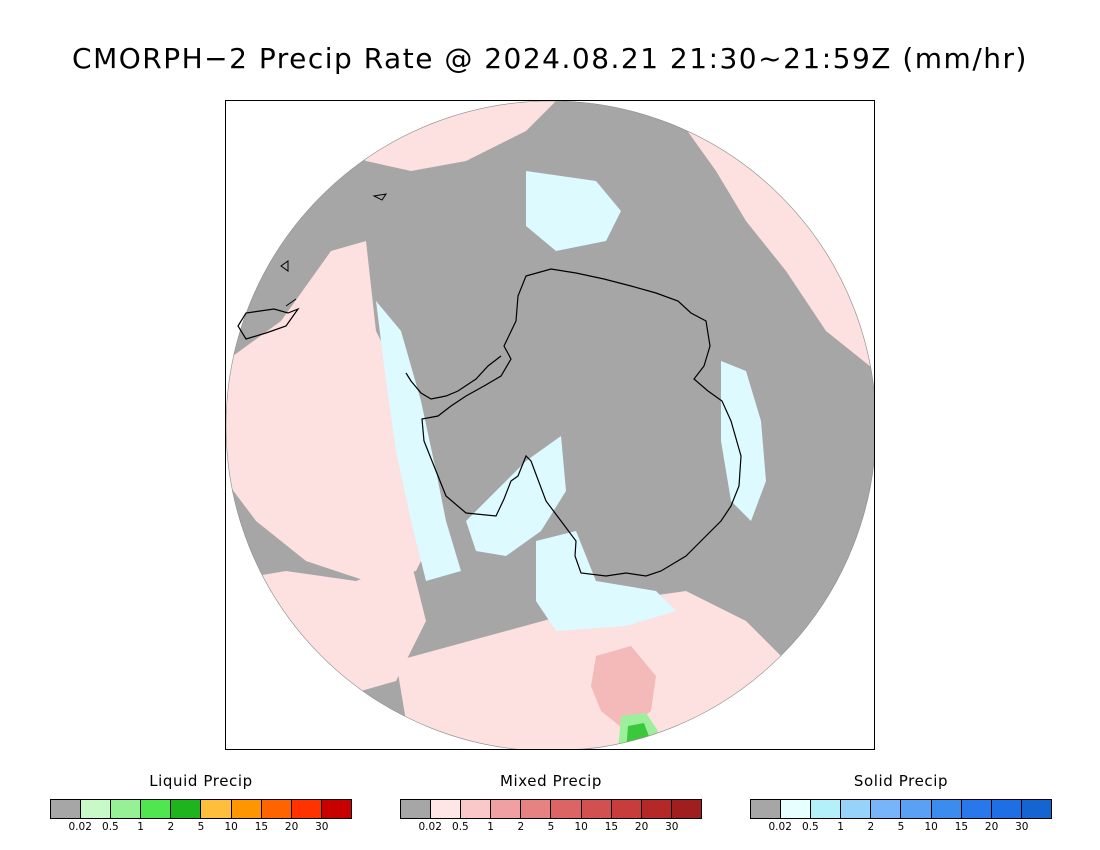 This screenshot has width=1100, height=850. I want to click on small-island, so click(380, 197).